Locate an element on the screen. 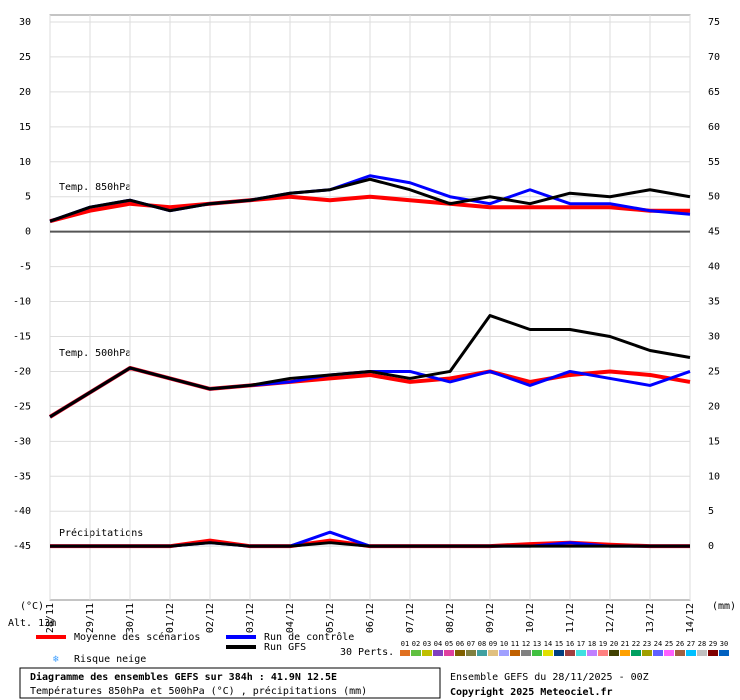  pert-label: 29 is located at coordinates (713, 644).